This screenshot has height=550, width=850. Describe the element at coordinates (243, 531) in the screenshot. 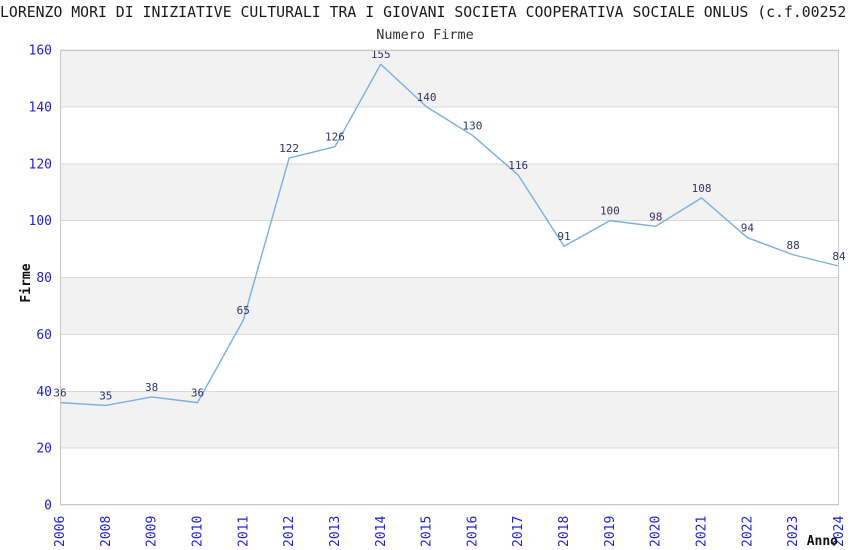

I see `x-tick-label: 2011` at that location.